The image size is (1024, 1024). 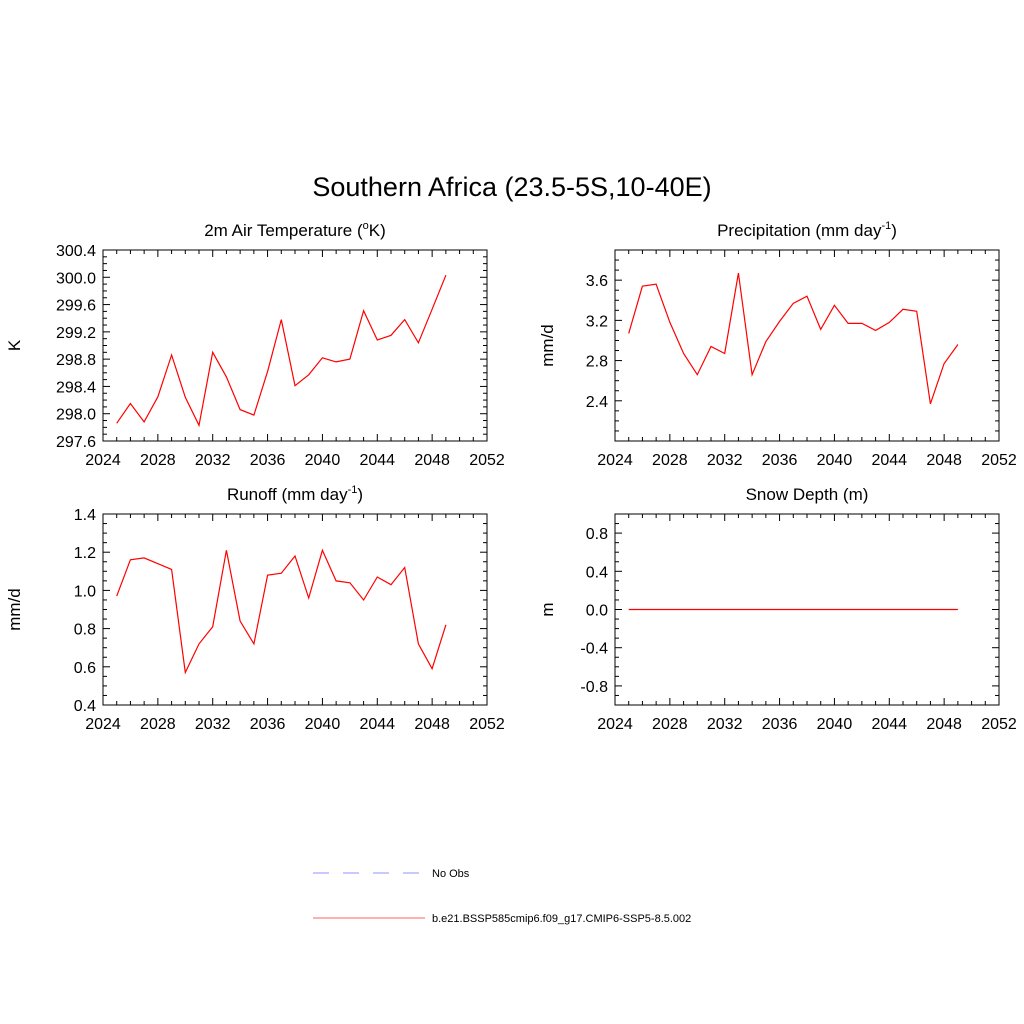 What do you see at coordinates (597, 321) in the screenshot?
I see `y-tick-label: 3.2` at bounding box center [597, 321].